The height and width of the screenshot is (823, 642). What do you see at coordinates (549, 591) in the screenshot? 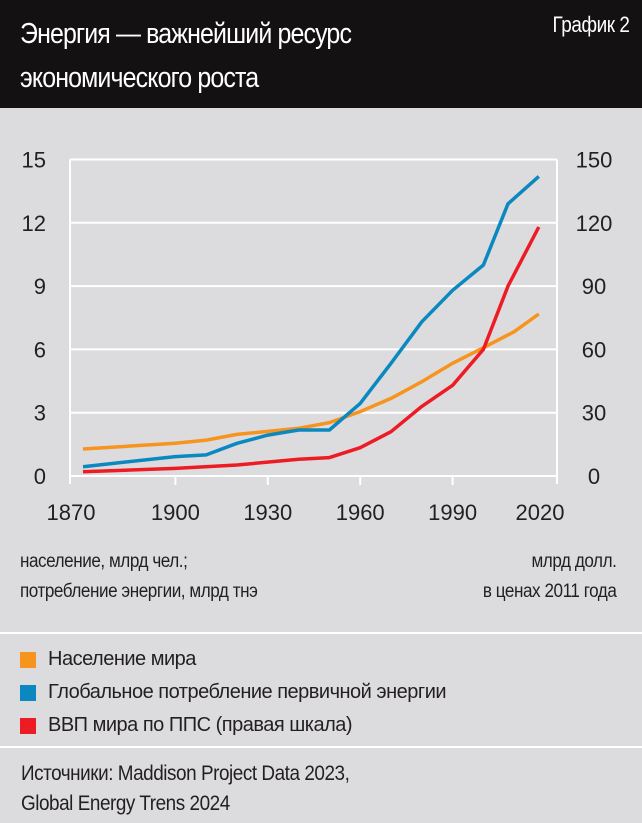
I see `right-axis-label-line2: в ценах 2011 года` at bounding box center [549, 591].